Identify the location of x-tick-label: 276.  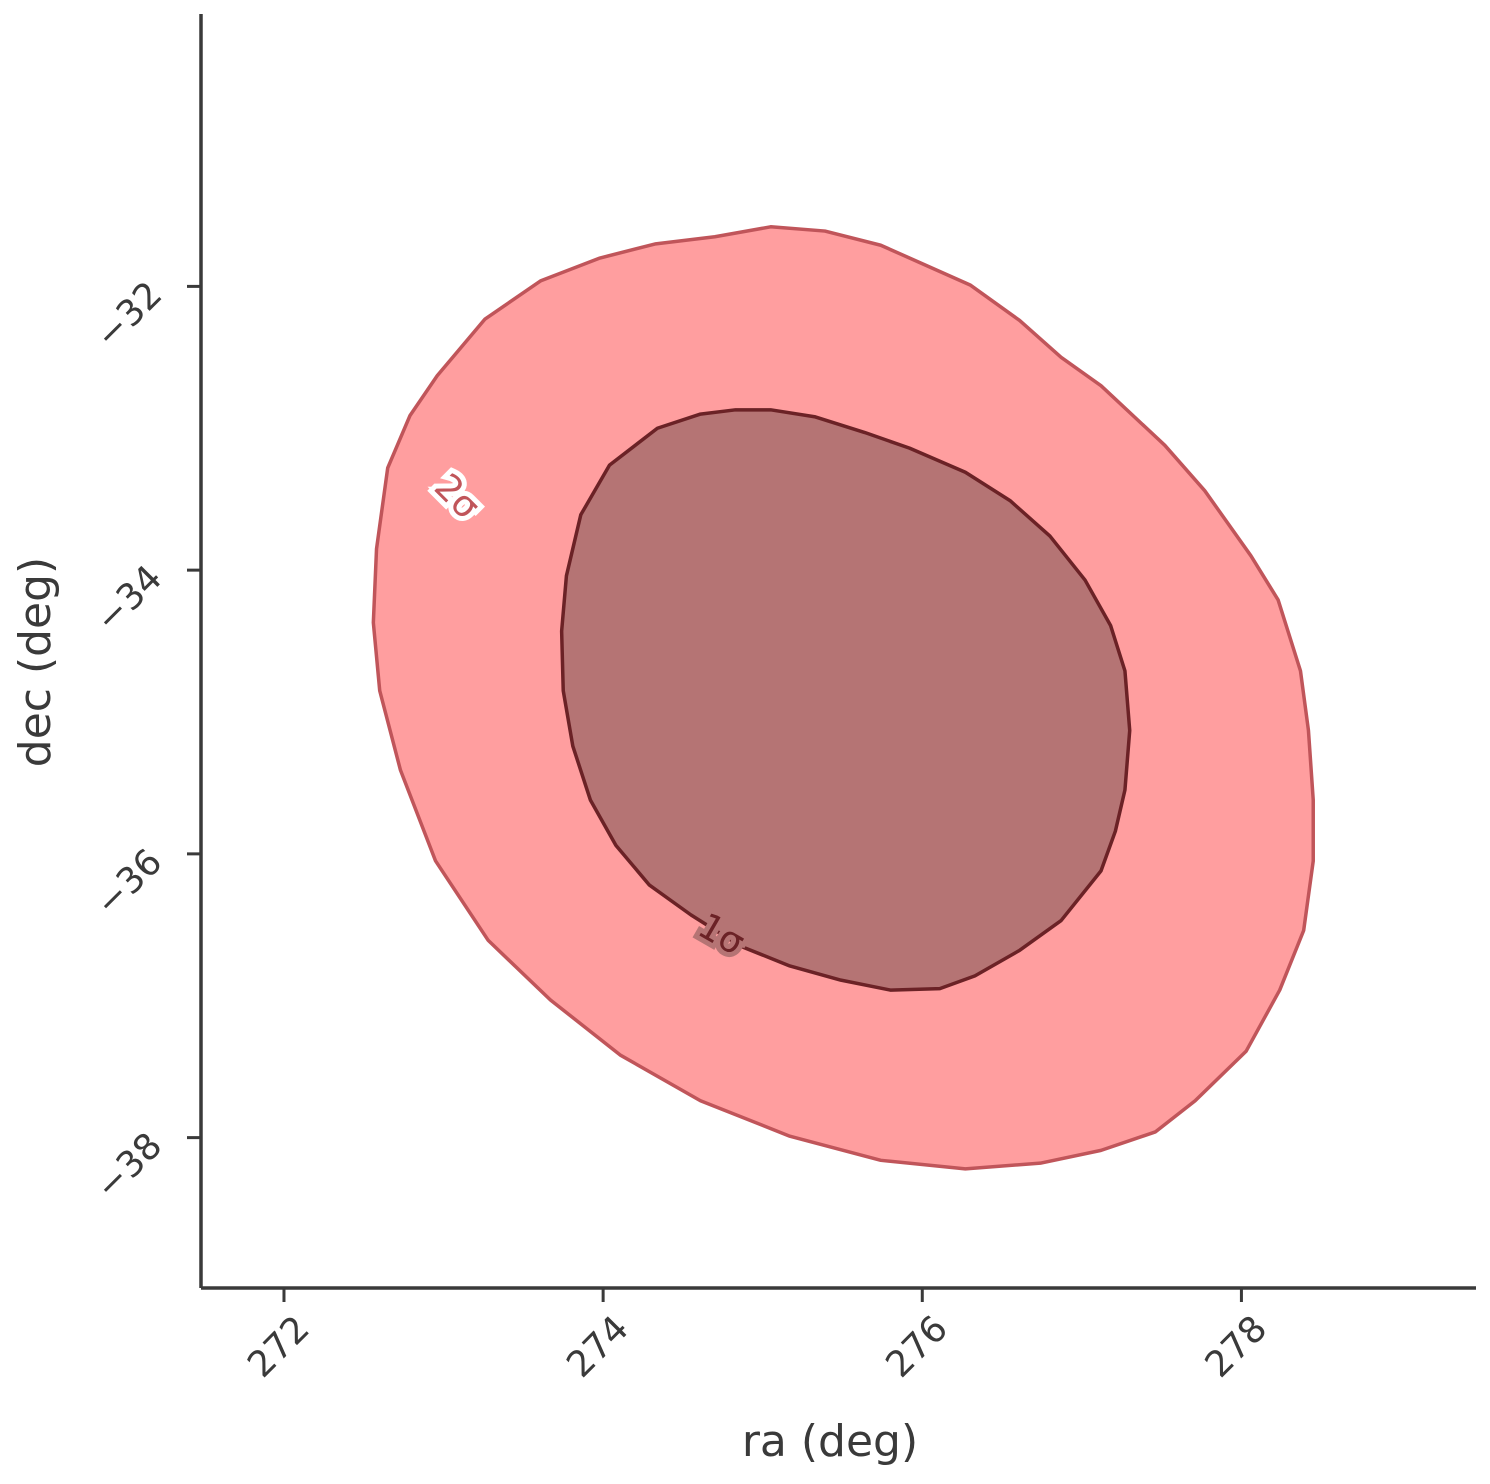
(917, 1347).